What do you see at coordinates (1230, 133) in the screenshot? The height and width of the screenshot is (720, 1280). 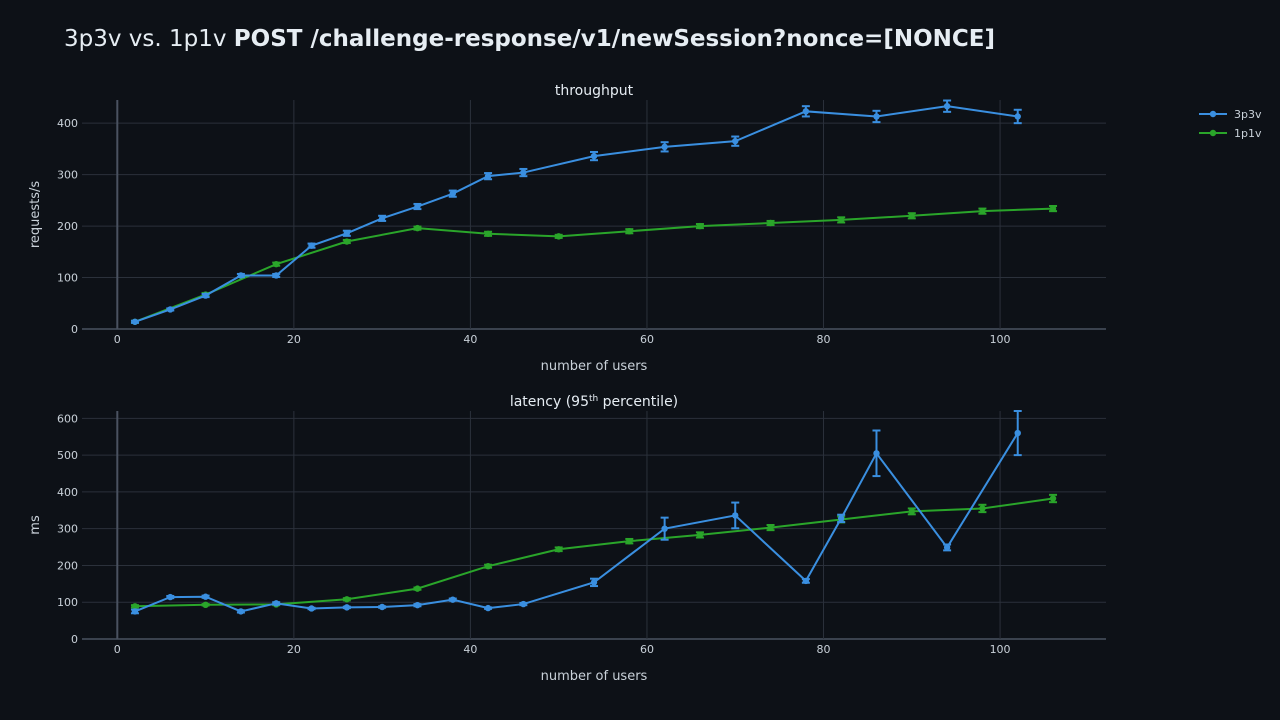 I see `legend-item-1p1v: 1p1v` at bounding box center [1230, 133].